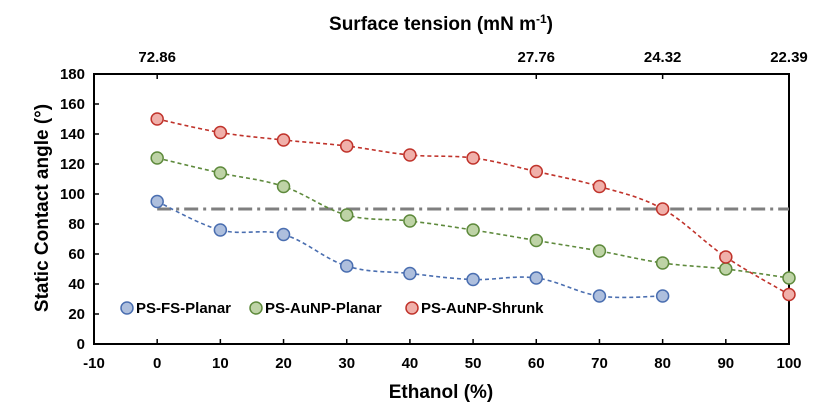 The image size is (815, 405). What do you see at coordinates (662, 363) in the screenshot?
I see `x-tick-label: 80` at bounding box center [662, 363].